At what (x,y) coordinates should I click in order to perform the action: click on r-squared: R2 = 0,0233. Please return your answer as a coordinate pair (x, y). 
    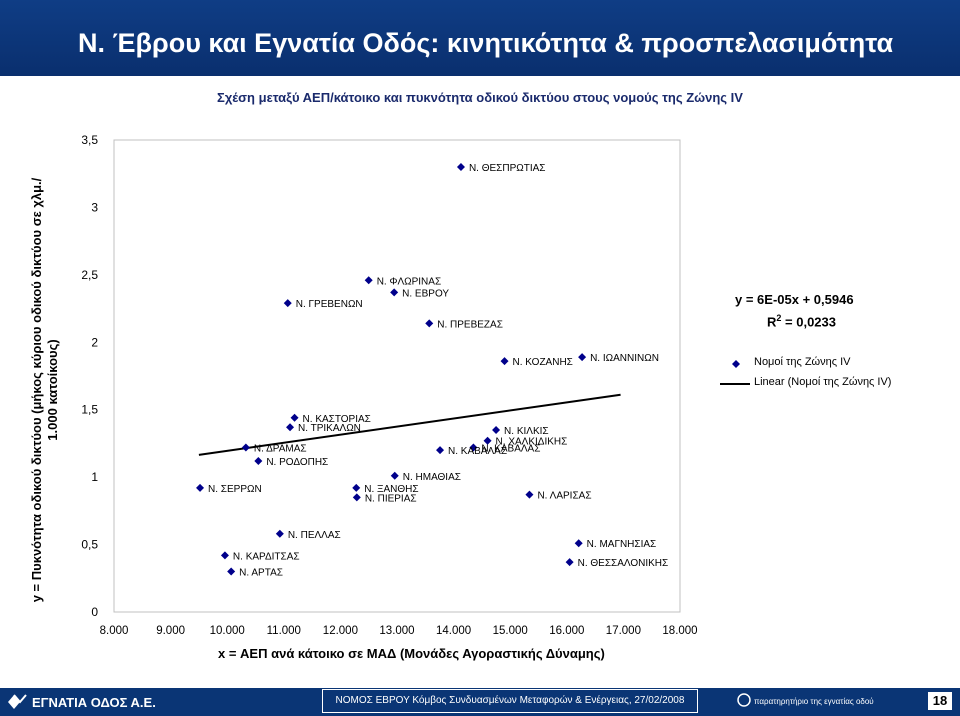
    Looking at the image, I should click on (801, 321).